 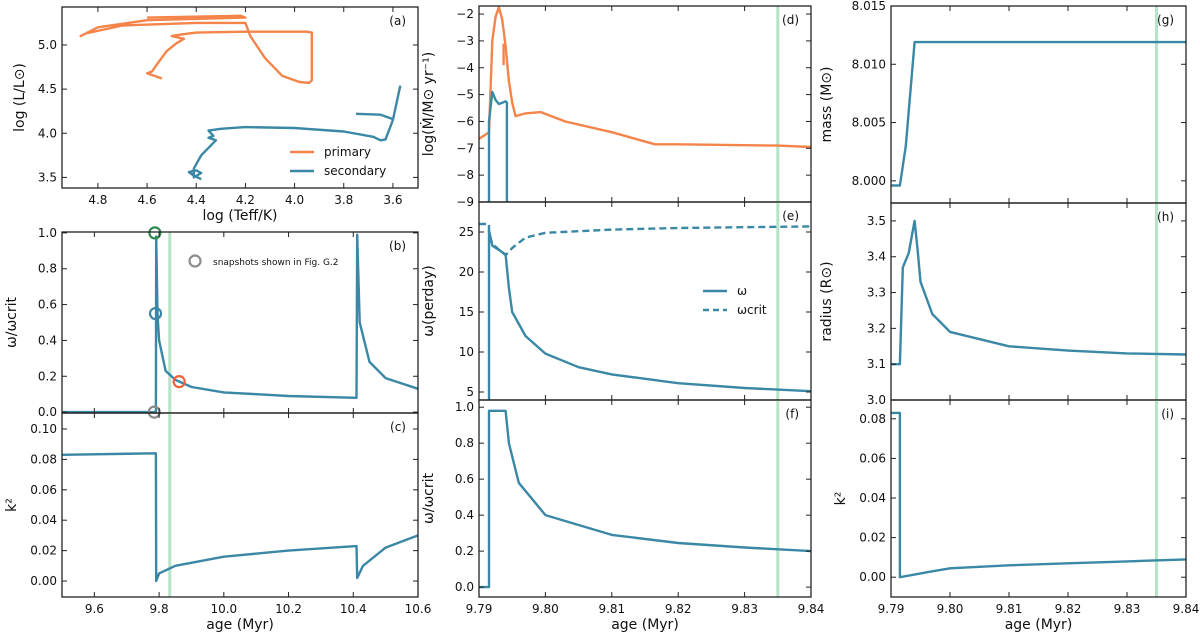 I want to click on panel-label: (e), so click(x=790, y=216).